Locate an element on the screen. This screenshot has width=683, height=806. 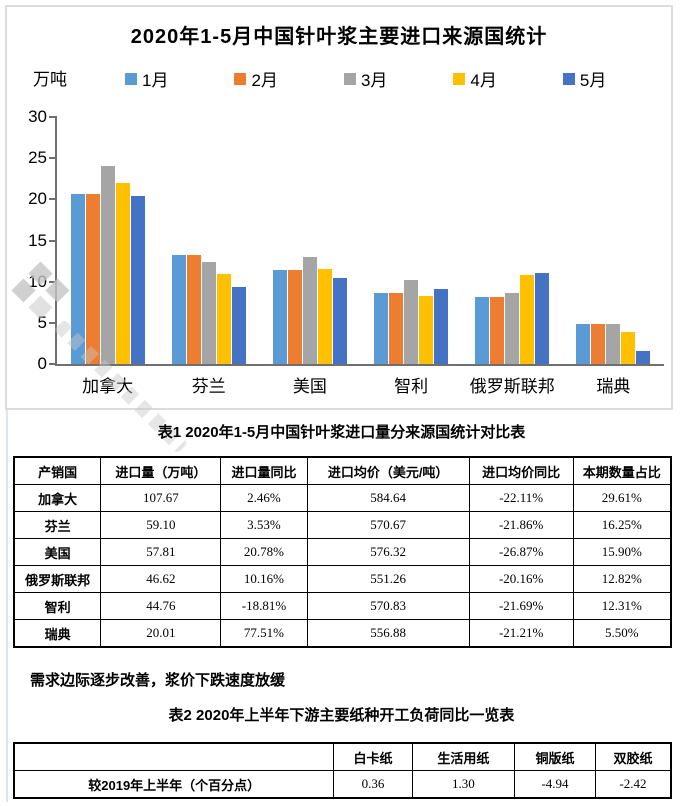
row-header-cell: 智利 is located at coordinates (57, 606).